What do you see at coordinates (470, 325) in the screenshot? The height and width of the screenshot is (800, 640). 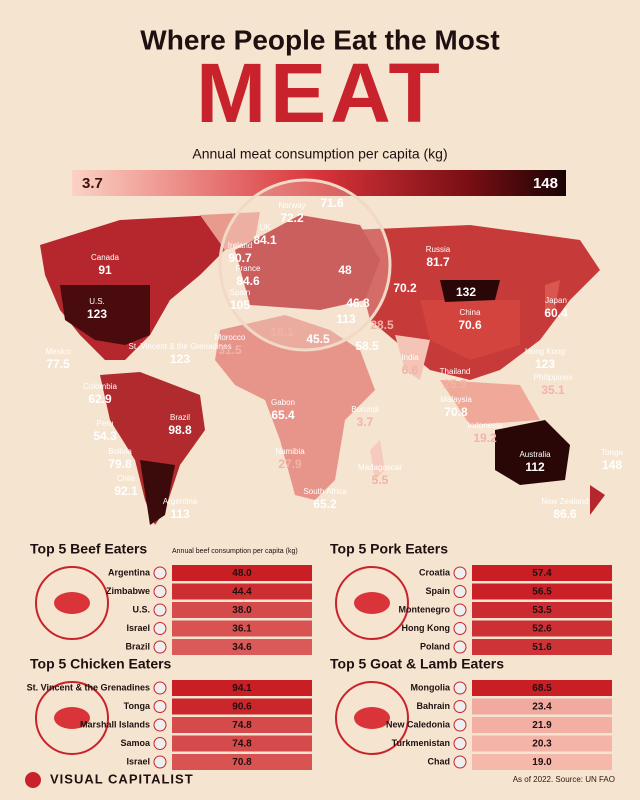 I see `country-value: 70.6` at bounding box center [470, 325].